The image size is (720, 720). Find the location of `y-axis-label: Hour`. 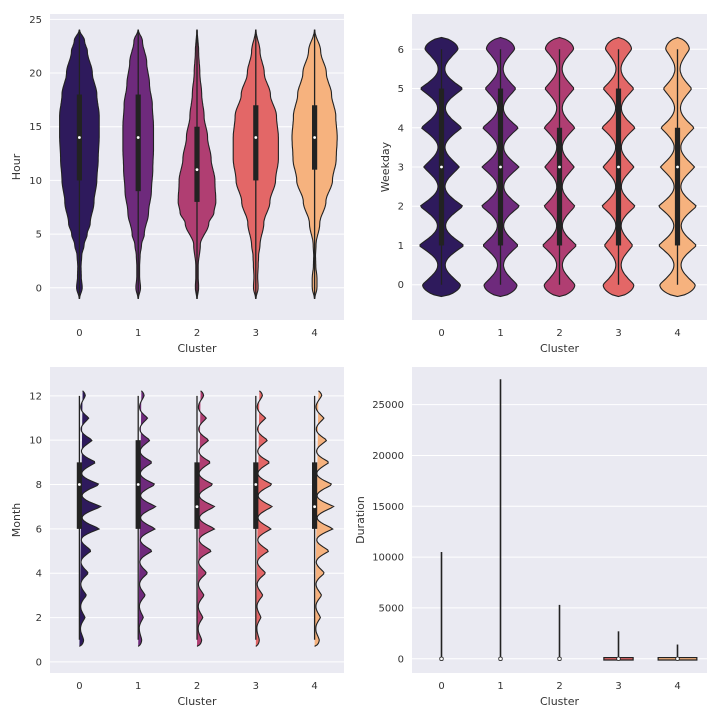

y-axis-label: Hour is located at coordinates (16, 166).